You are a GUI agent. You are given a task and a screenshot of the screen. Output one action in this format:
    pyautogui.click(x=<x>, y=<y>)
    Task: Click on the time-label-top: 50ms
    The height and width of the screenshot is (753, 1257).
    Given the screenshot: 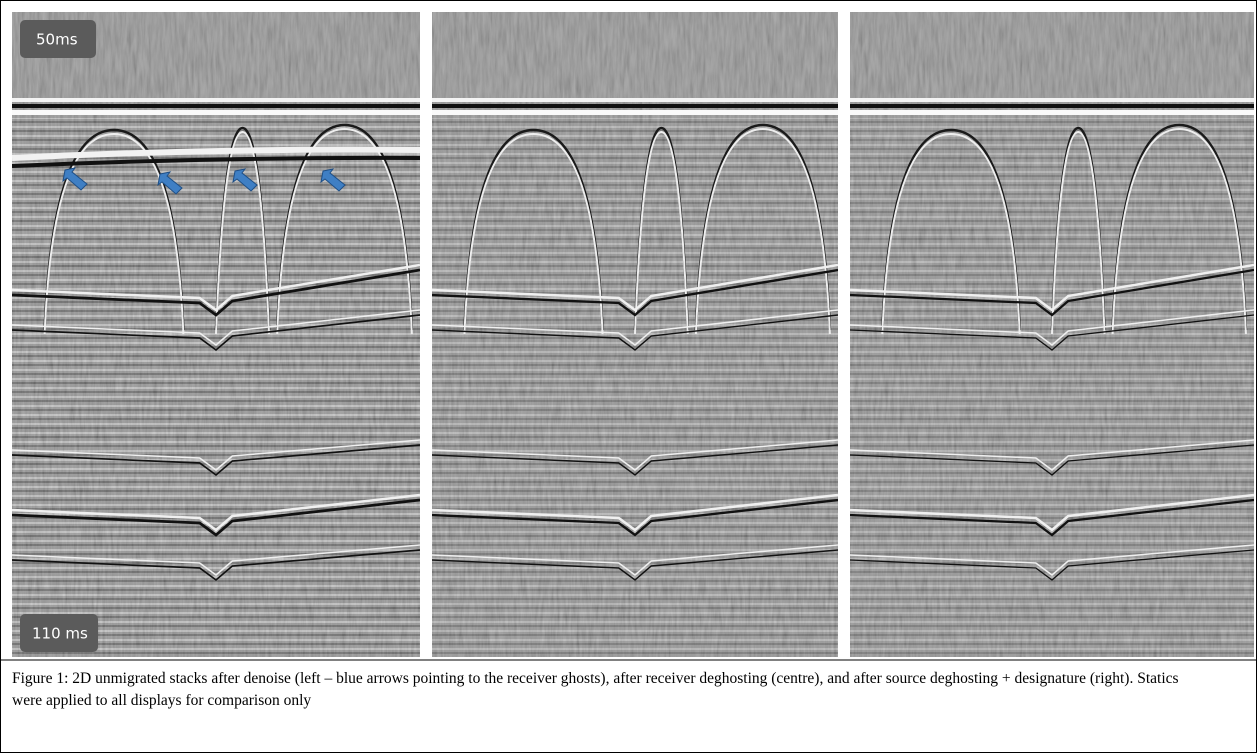 What is the action you would take?
    pyautogui.click(x=57, y=40)
    